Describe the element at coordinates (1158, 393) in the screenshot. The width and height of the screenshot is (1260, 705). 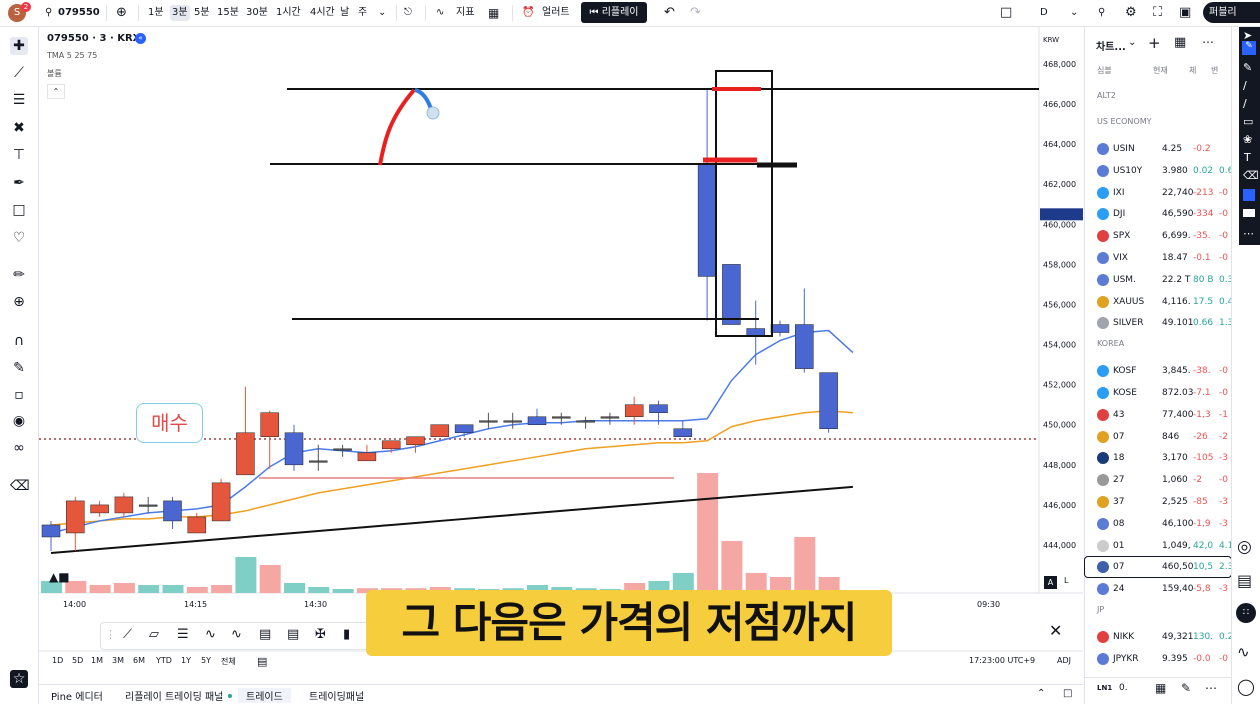
I see `watchlist-row: KOSE 872.03 -7.1 -0` at that location.